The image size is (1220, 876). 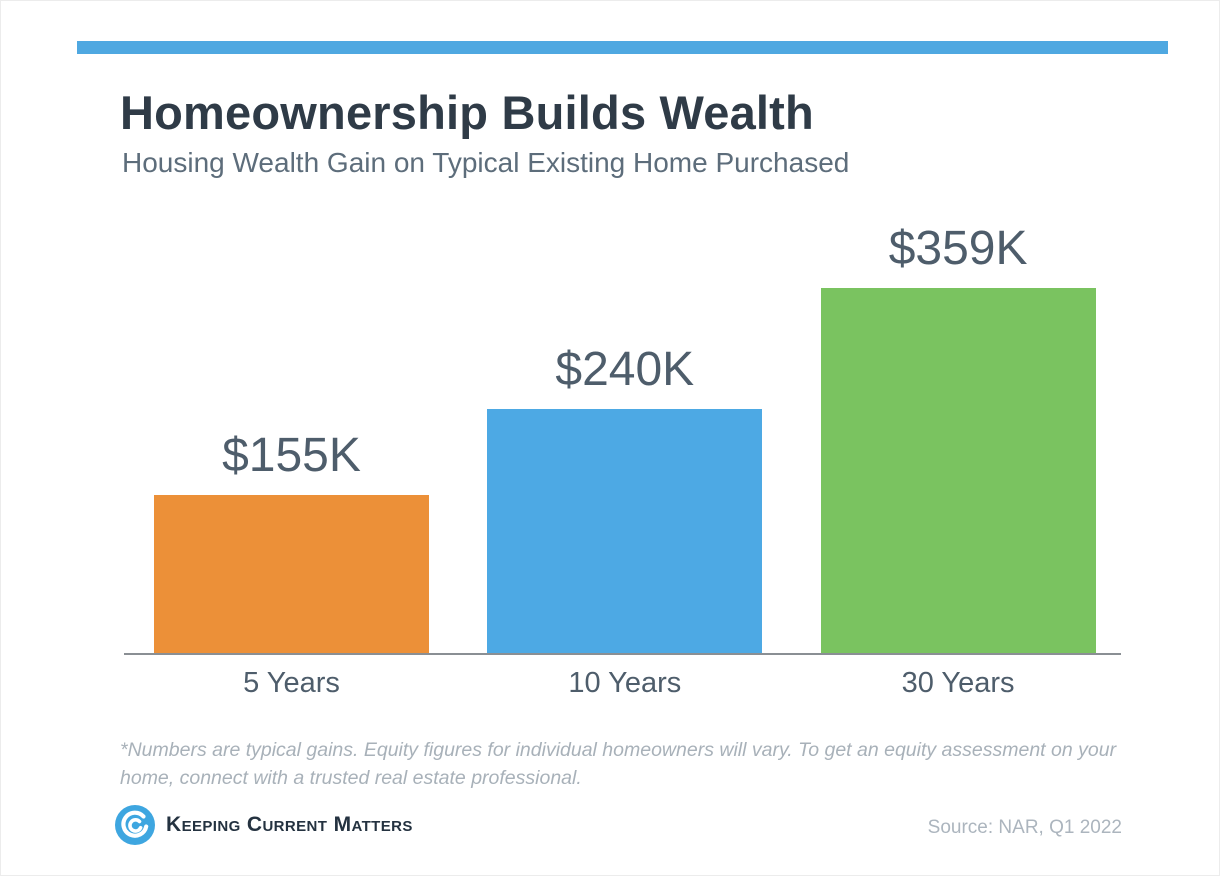 I want to click on bar-group: $240K 10 Years, so click(x=625, y=527).